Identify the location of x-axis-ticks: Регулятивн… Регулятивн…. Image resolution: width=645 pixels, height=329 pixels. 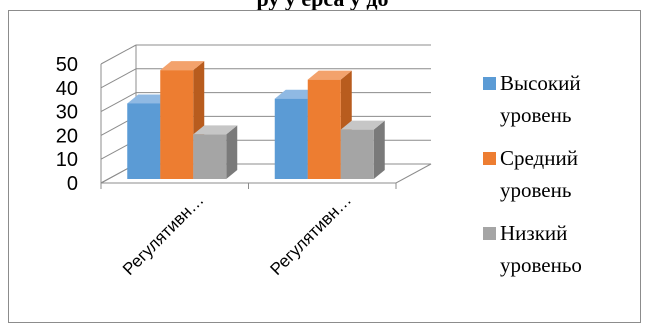
(237, 234).